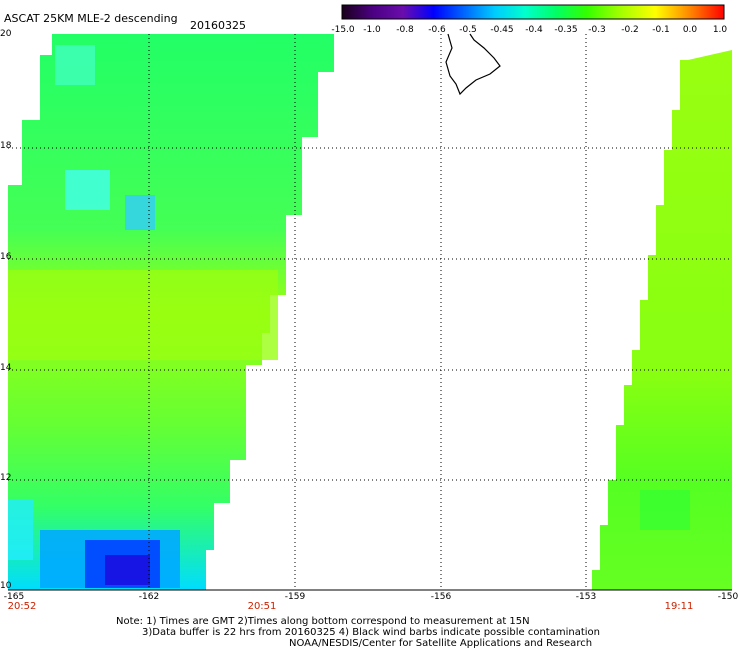  Describe the element at coordinates (6, 478) in the screenshot. I see `lat-label: 12` at that location.